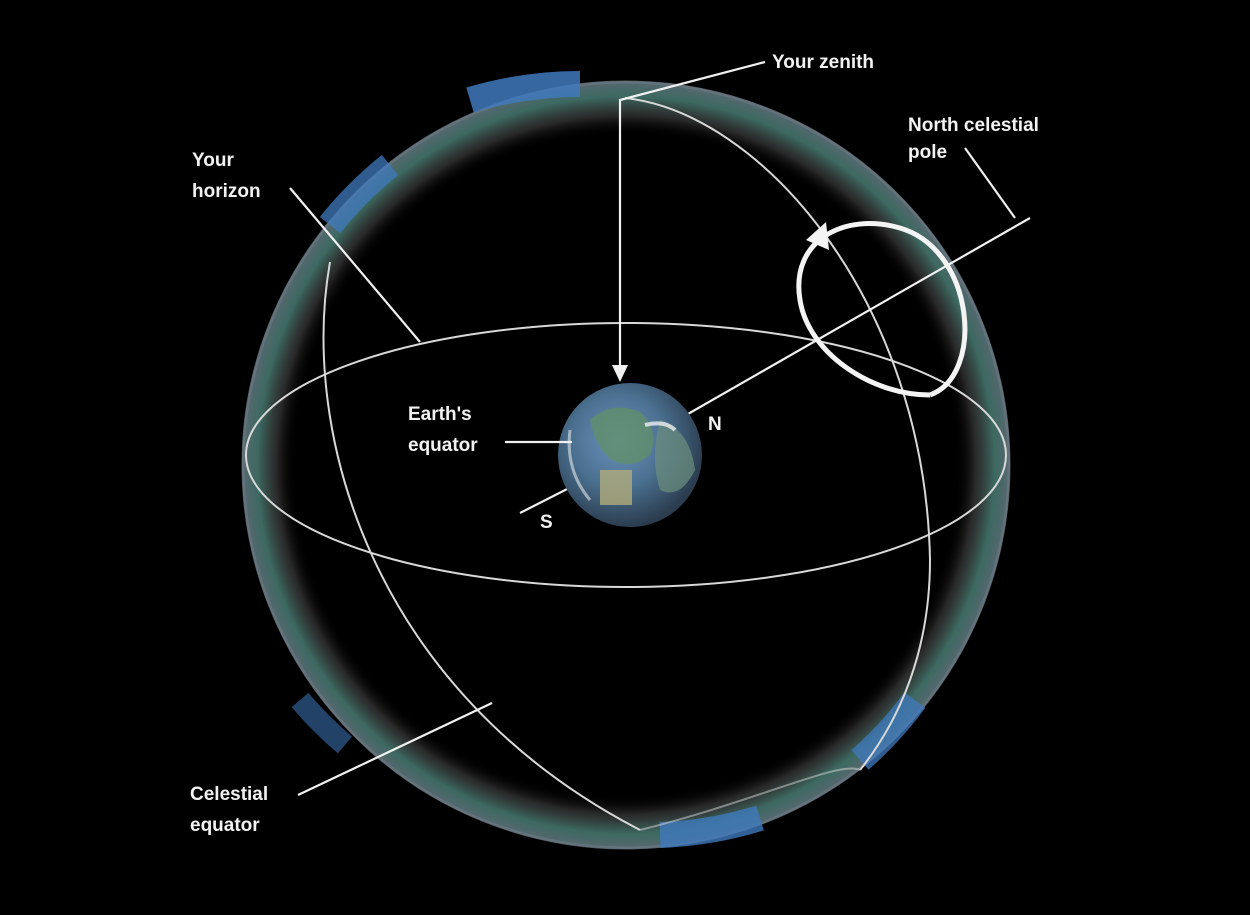 The height and width of the screenshot is (915, 1250). What do you see at coordinates (226, 191) in the screenshot?
I see `label-horizon-line2: horizon` at bounding box center [226, 191].